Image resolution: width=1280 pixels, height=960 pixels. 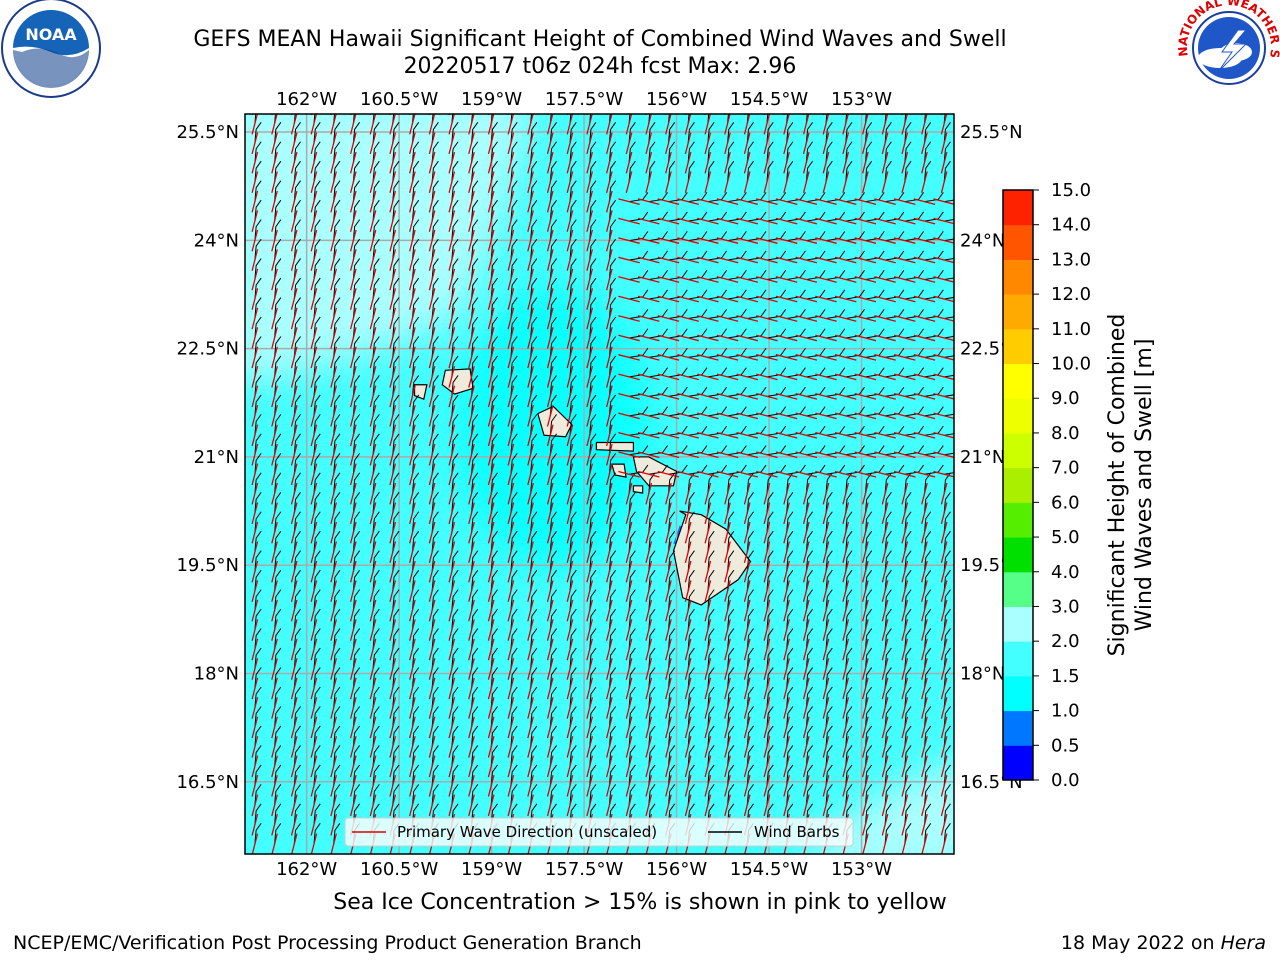 What do you see at coordinates (457, 381) in the screenshot?
I see `island-kauai` at bounding box center [457, 381].